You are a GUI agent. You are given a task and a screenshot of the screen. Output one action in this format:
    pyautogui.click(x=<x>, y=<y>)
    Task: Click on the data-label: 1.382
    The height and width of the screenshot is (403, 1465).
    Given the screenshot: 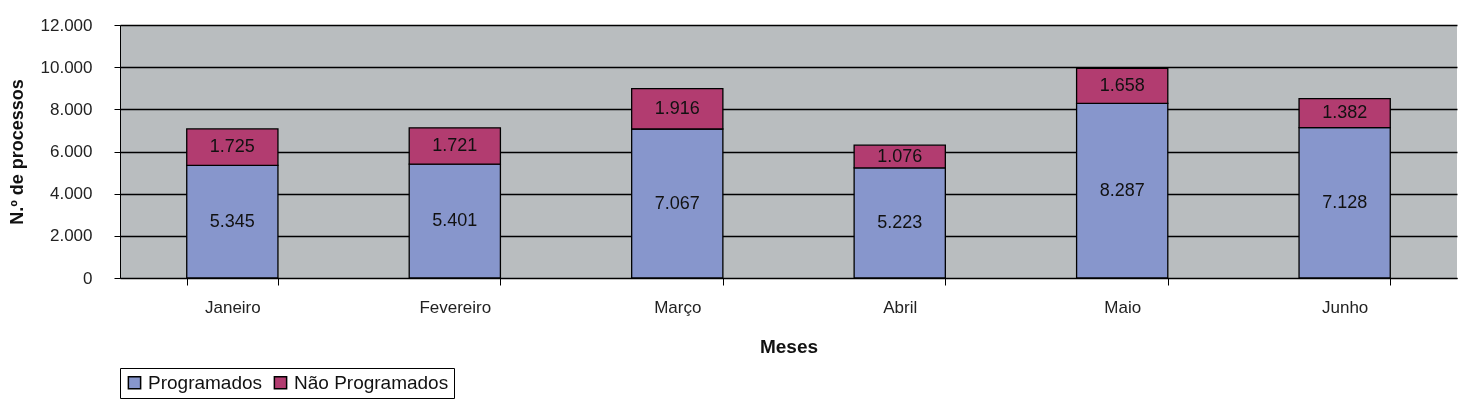 What is the action you would take?
    pyautogui.click(x=1345, y=112)
    